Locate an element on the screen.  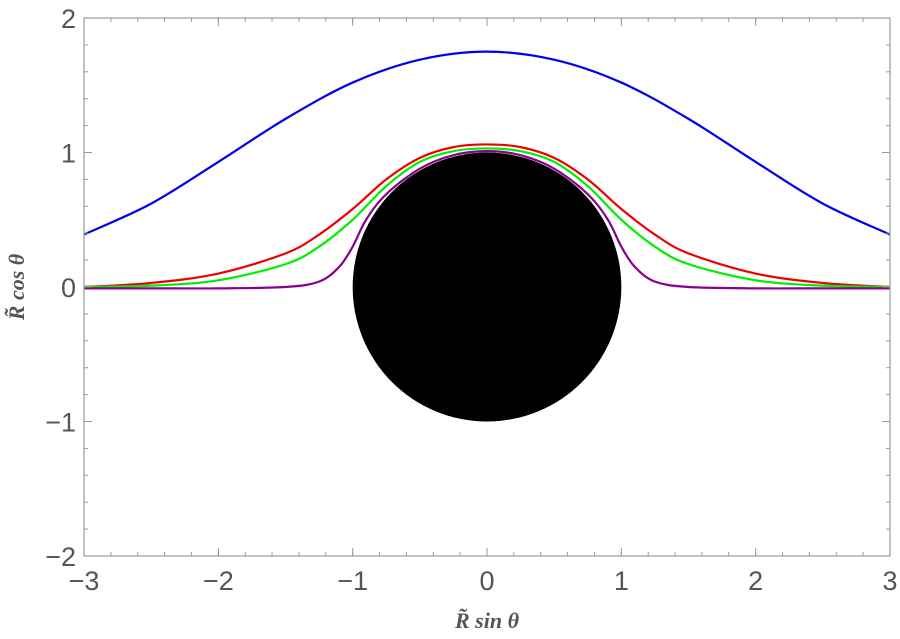
y-tick-label: −1 is located at coordinates (60, 423).